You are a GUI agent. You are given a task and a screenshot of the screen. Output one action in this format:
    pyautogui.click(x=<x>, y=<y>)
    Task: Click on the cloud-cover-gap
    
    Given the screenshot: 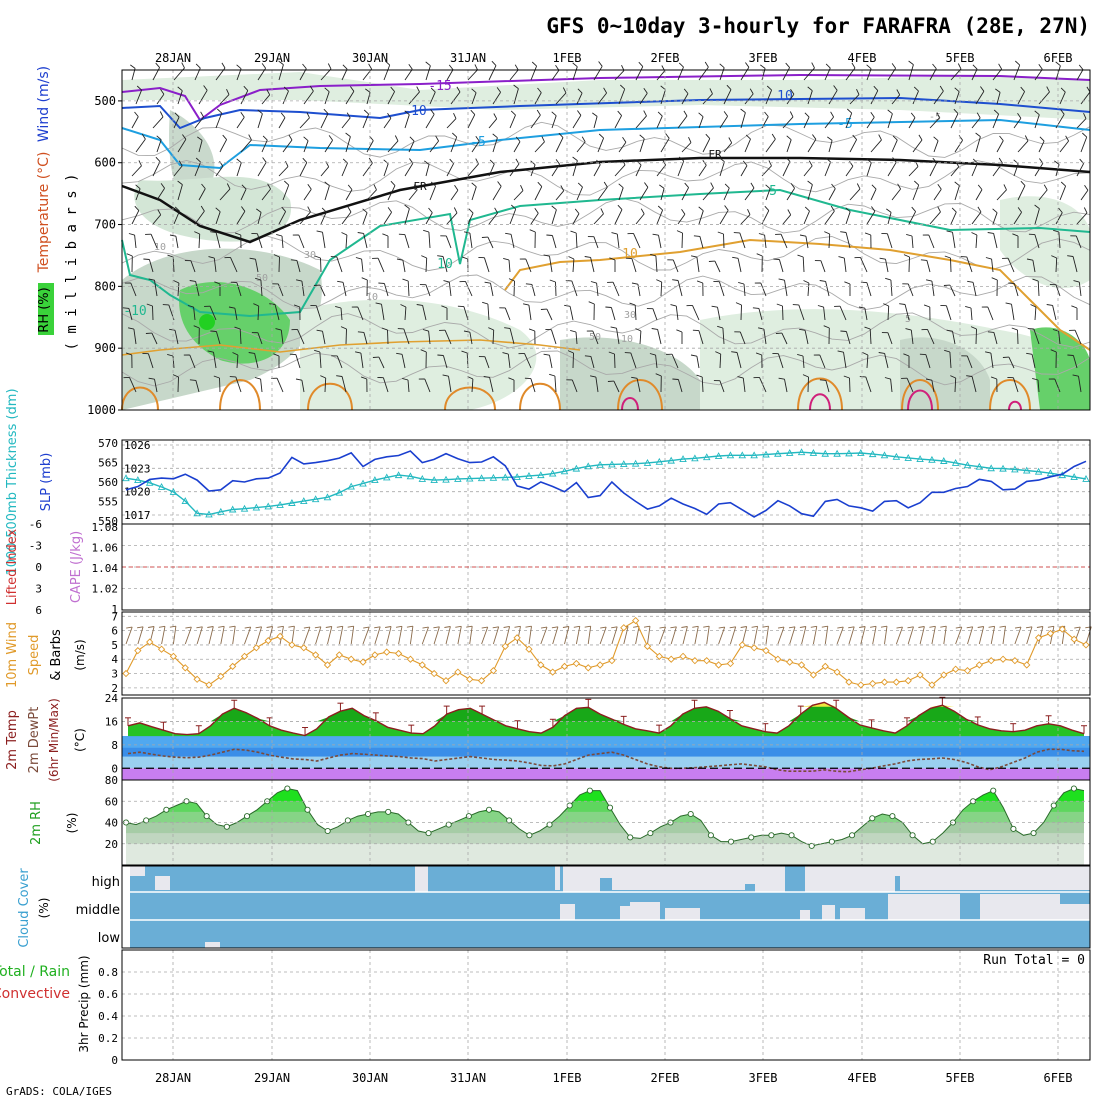 What is the action you would take?
    pyautogui.click(x=421, y=879)
    